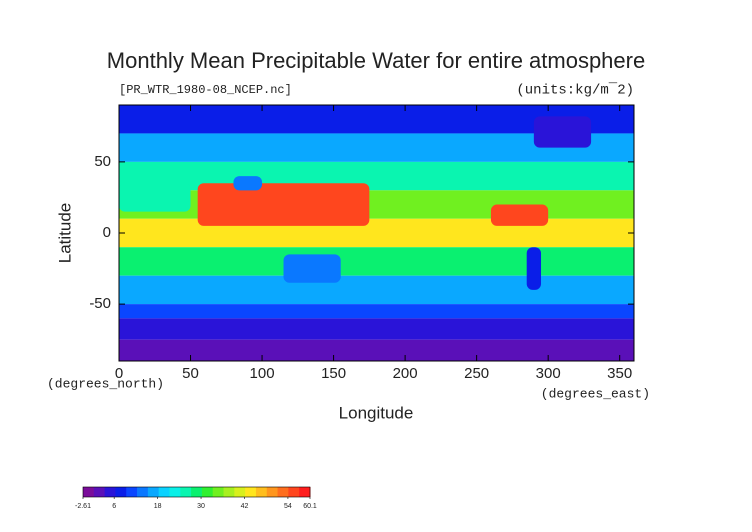 The height and width of the screenshot is (532, 752). Describe the element at coordinates (158, 506) in the screenshot. I see `colorbar-label: 18` at that location.